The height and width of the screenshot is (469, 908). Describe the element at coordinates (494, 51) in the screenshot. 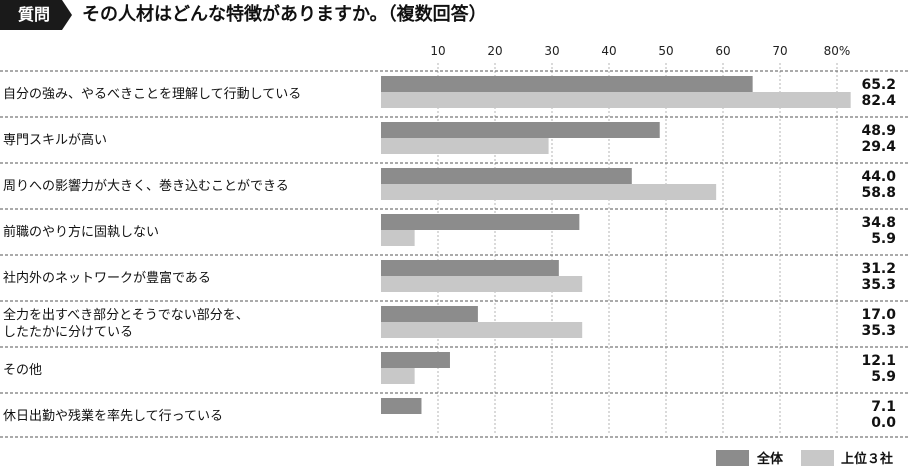

I see `tick-label: 20` at that location.